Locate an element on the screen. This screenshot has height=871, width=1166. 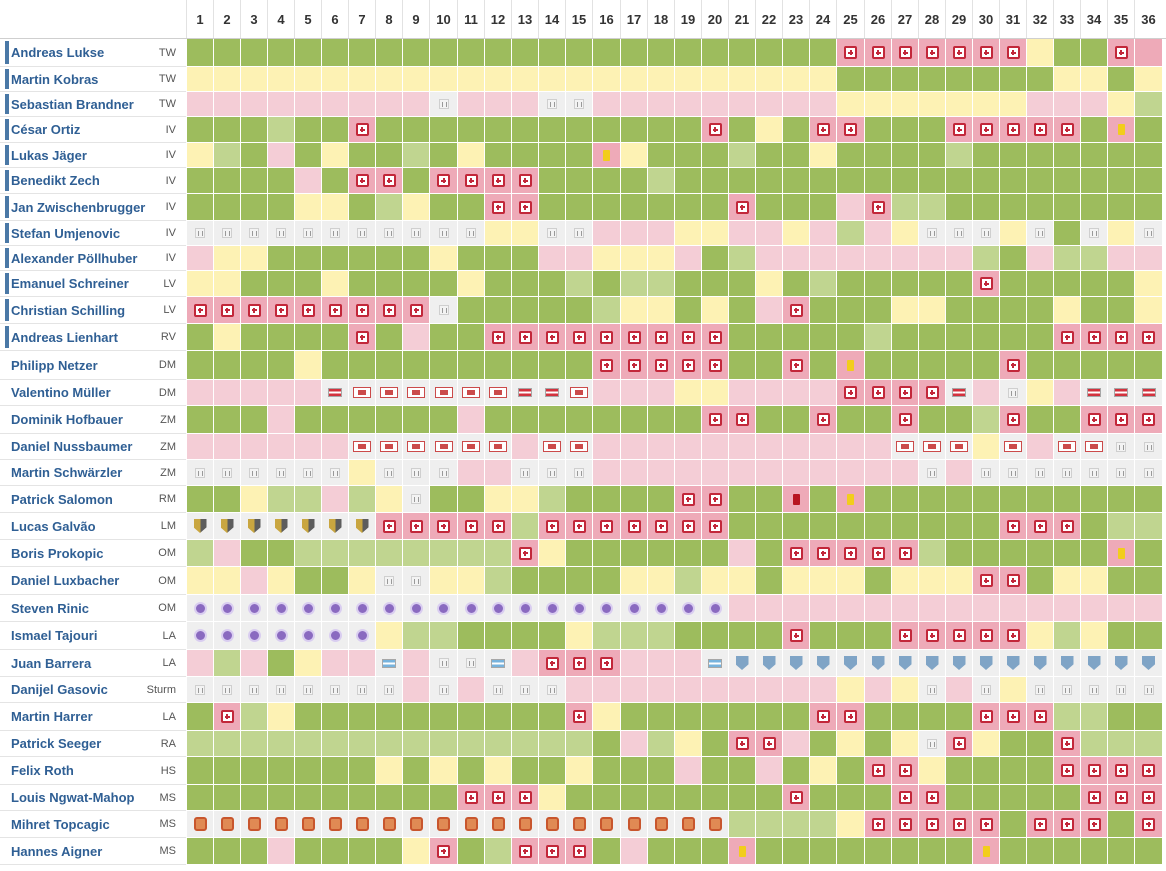
player-name-link: Danijel Gasovic is located at coordinates (59, 689).